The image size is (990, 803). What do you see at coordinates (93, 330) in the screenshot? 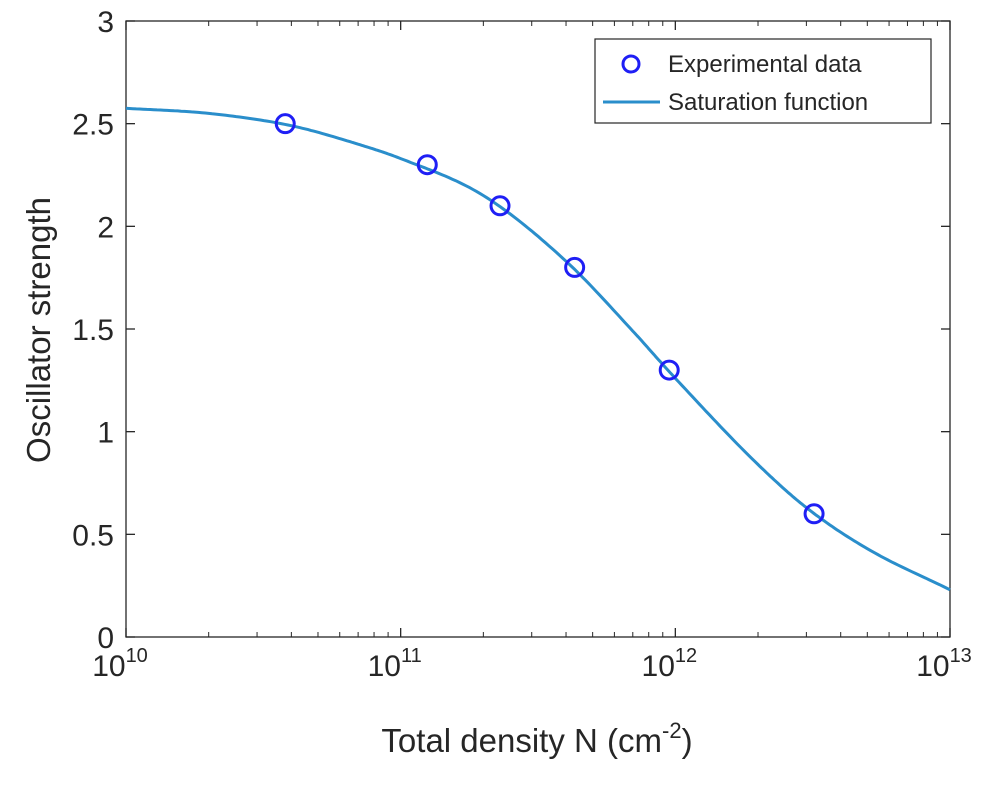
I see `y-tick-label: 1.5` at bounding box center [93, 330].